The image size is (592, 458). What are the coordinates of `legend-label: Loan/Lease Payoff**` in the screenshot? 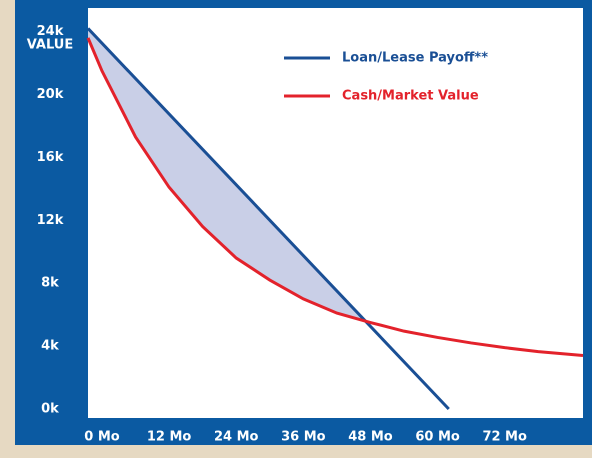 It's located at (415, 58).